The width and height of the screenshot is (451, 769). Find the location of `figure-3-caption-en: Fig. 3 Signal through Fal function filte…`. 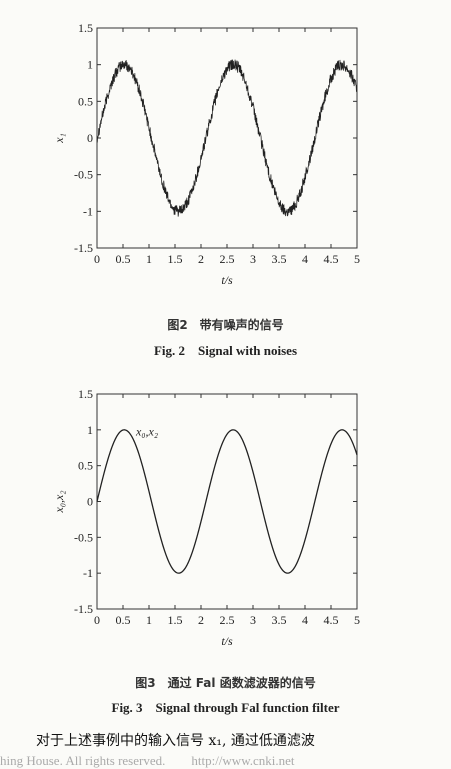

figure-3-caption-en: Fig. 3 Signal through Fal function filte… is located at coordinates (225, 707).